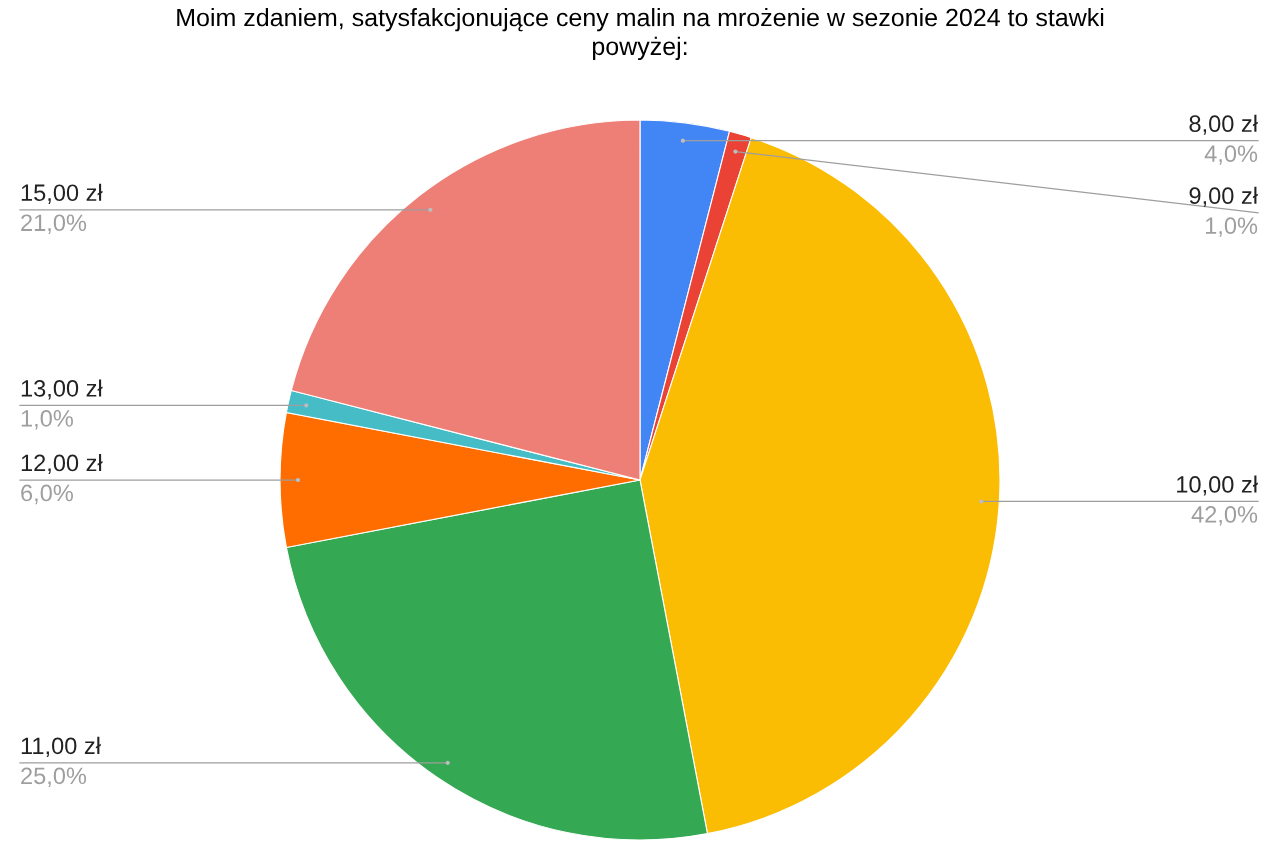 The image size is (1280, 853). Describe the element at coordinates (1231, 155) in the screenshot. I see `data-label: 4,0%` at that location.